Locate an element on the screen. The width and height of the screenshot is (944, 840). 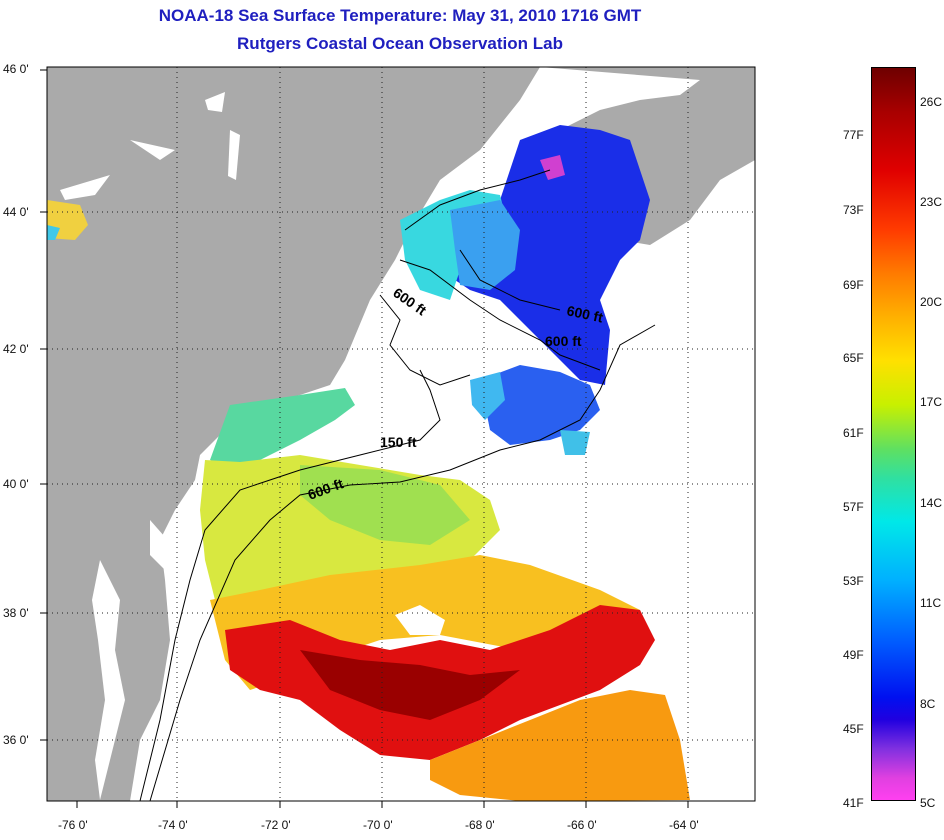
lon-label: -76 0' is located at coordinates (73, 825).